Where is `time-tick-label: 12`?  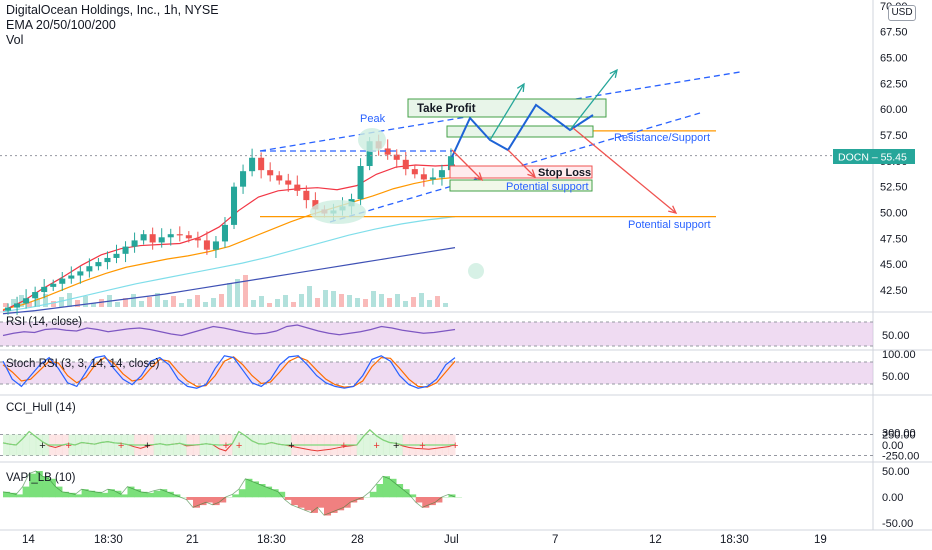
time-tick-label: 12 is located at coordinates (655, 540).